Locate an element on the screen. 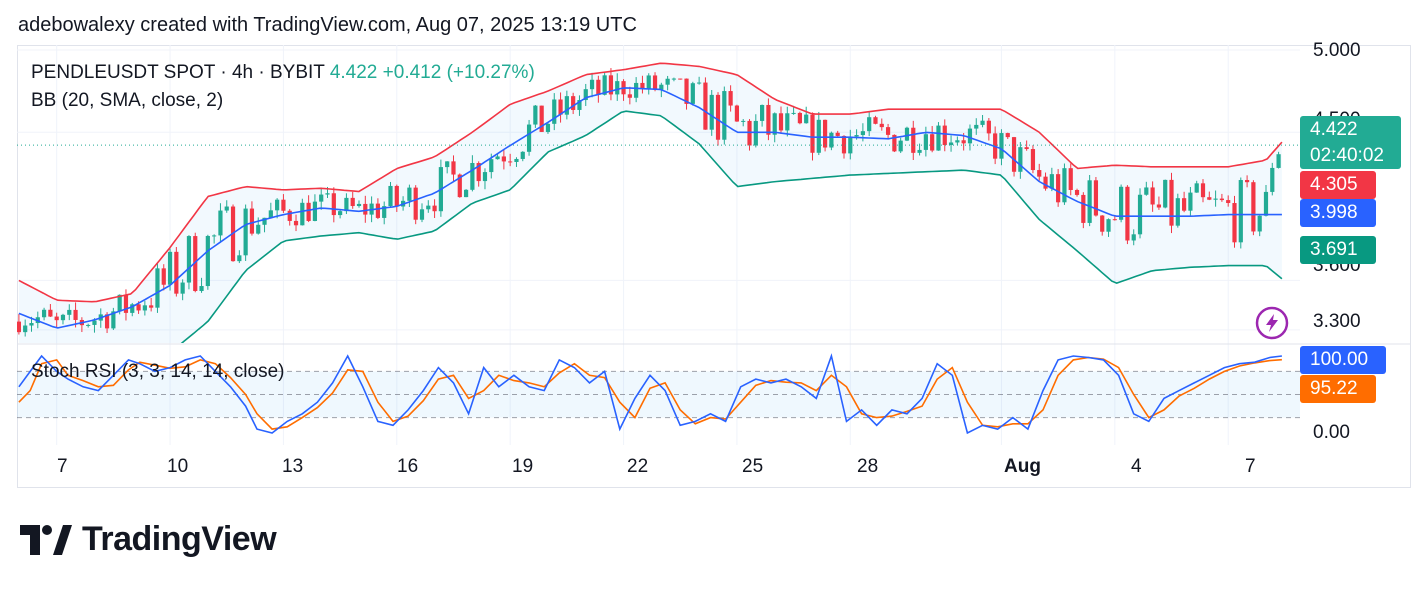 This screenshot has height=591, width=1428. last-price-tag: 4.422 02:40:02 is located at coordinates (1350, 142).